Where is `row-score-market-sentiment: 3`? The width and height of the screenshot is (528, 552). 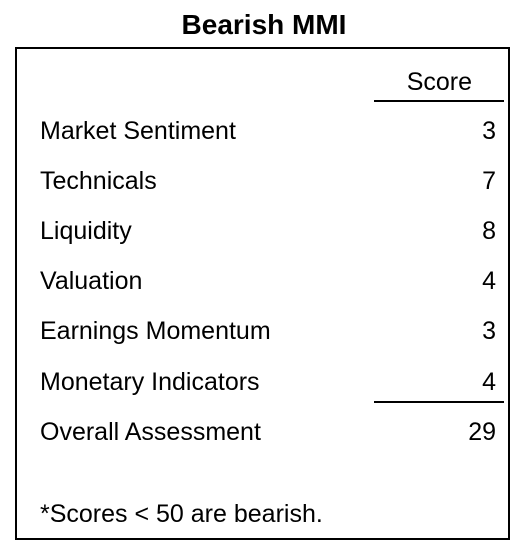 row-score-market-sentiment: 3 is located at coordinates (489, 131).